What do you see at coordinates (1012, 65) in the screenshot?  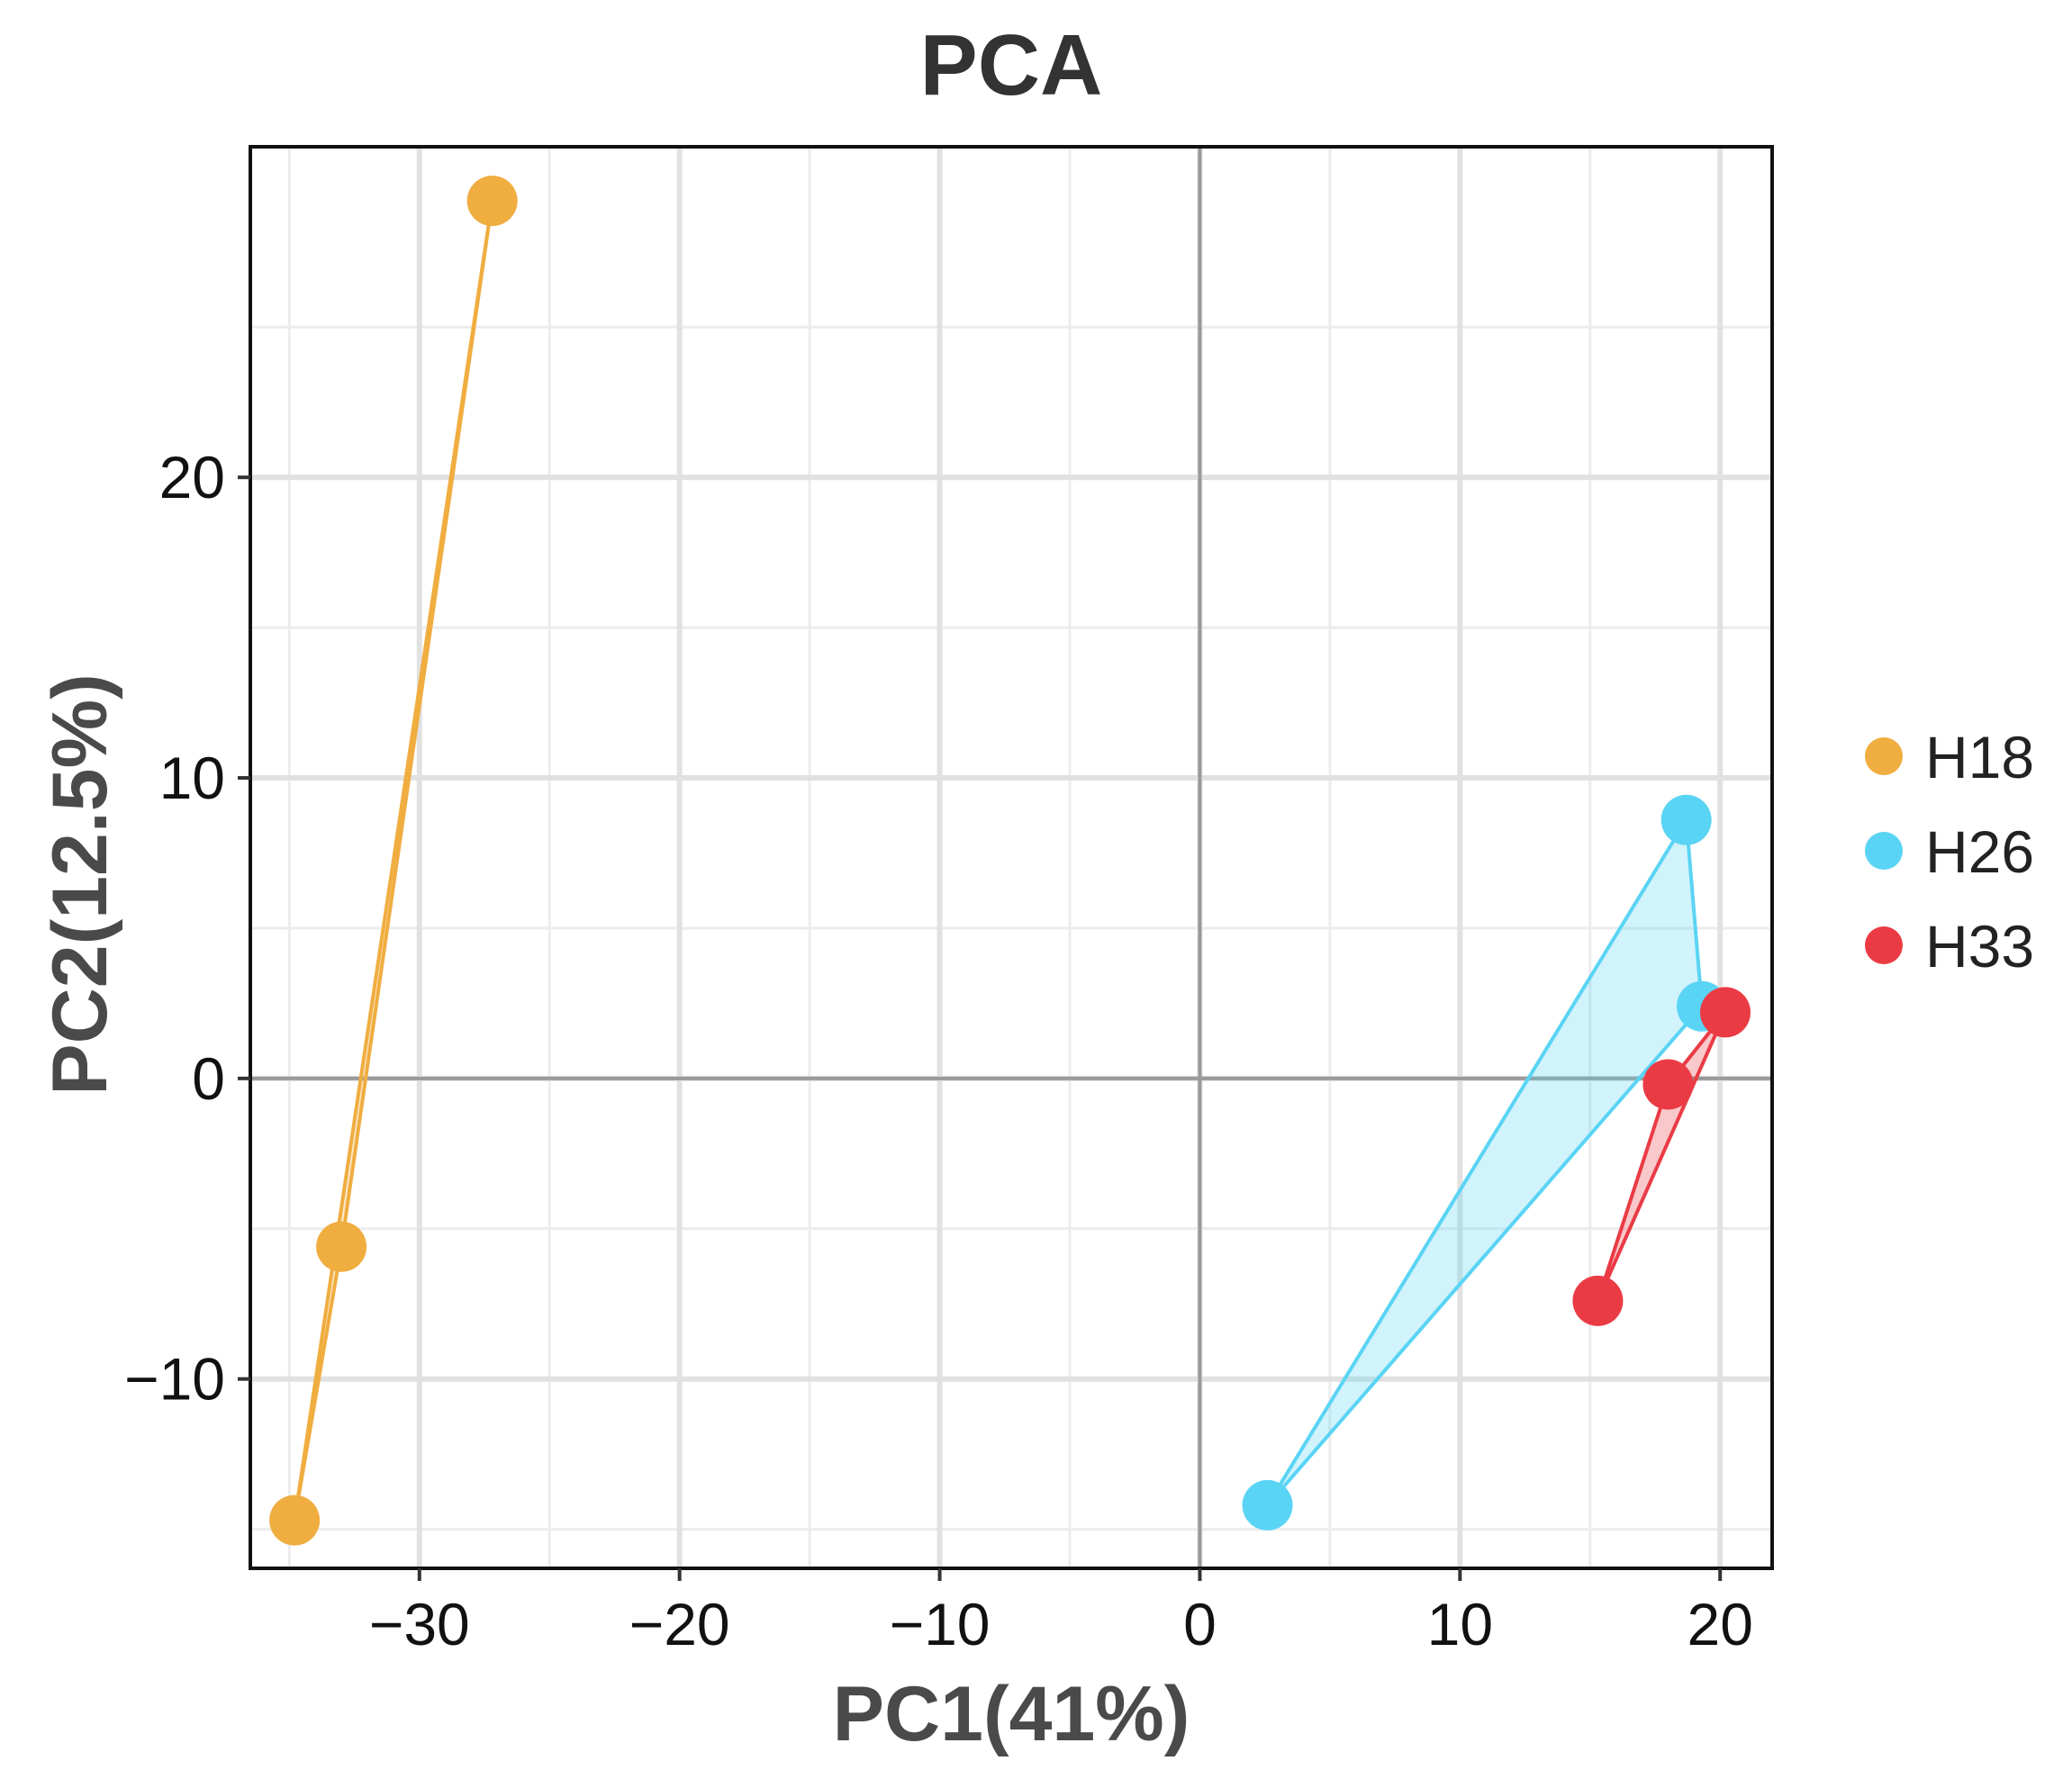 I see `chart-title: PCA` at bounding box center [1012, 65].